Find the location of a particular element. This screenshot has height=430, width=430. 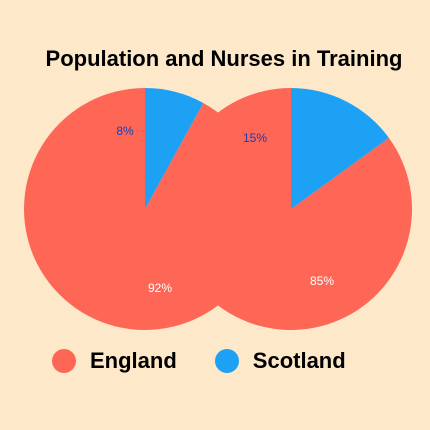

legend: England Scotland is located at coordinates (218, 361).